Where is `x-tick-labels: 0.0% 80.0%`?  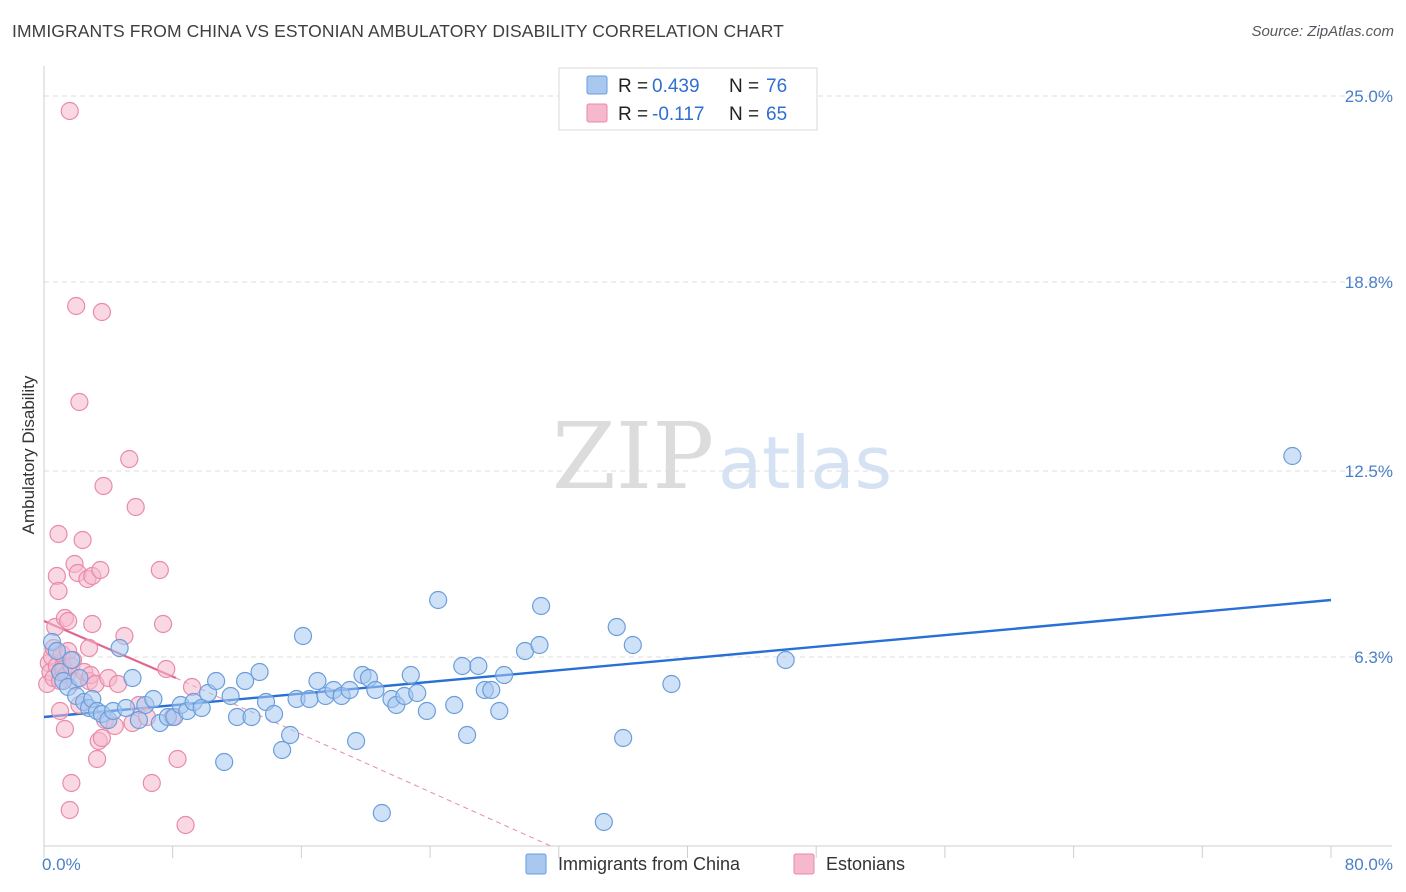 x-tick-labels: 0.0% 80.0% is located at coordinates (717, 864).